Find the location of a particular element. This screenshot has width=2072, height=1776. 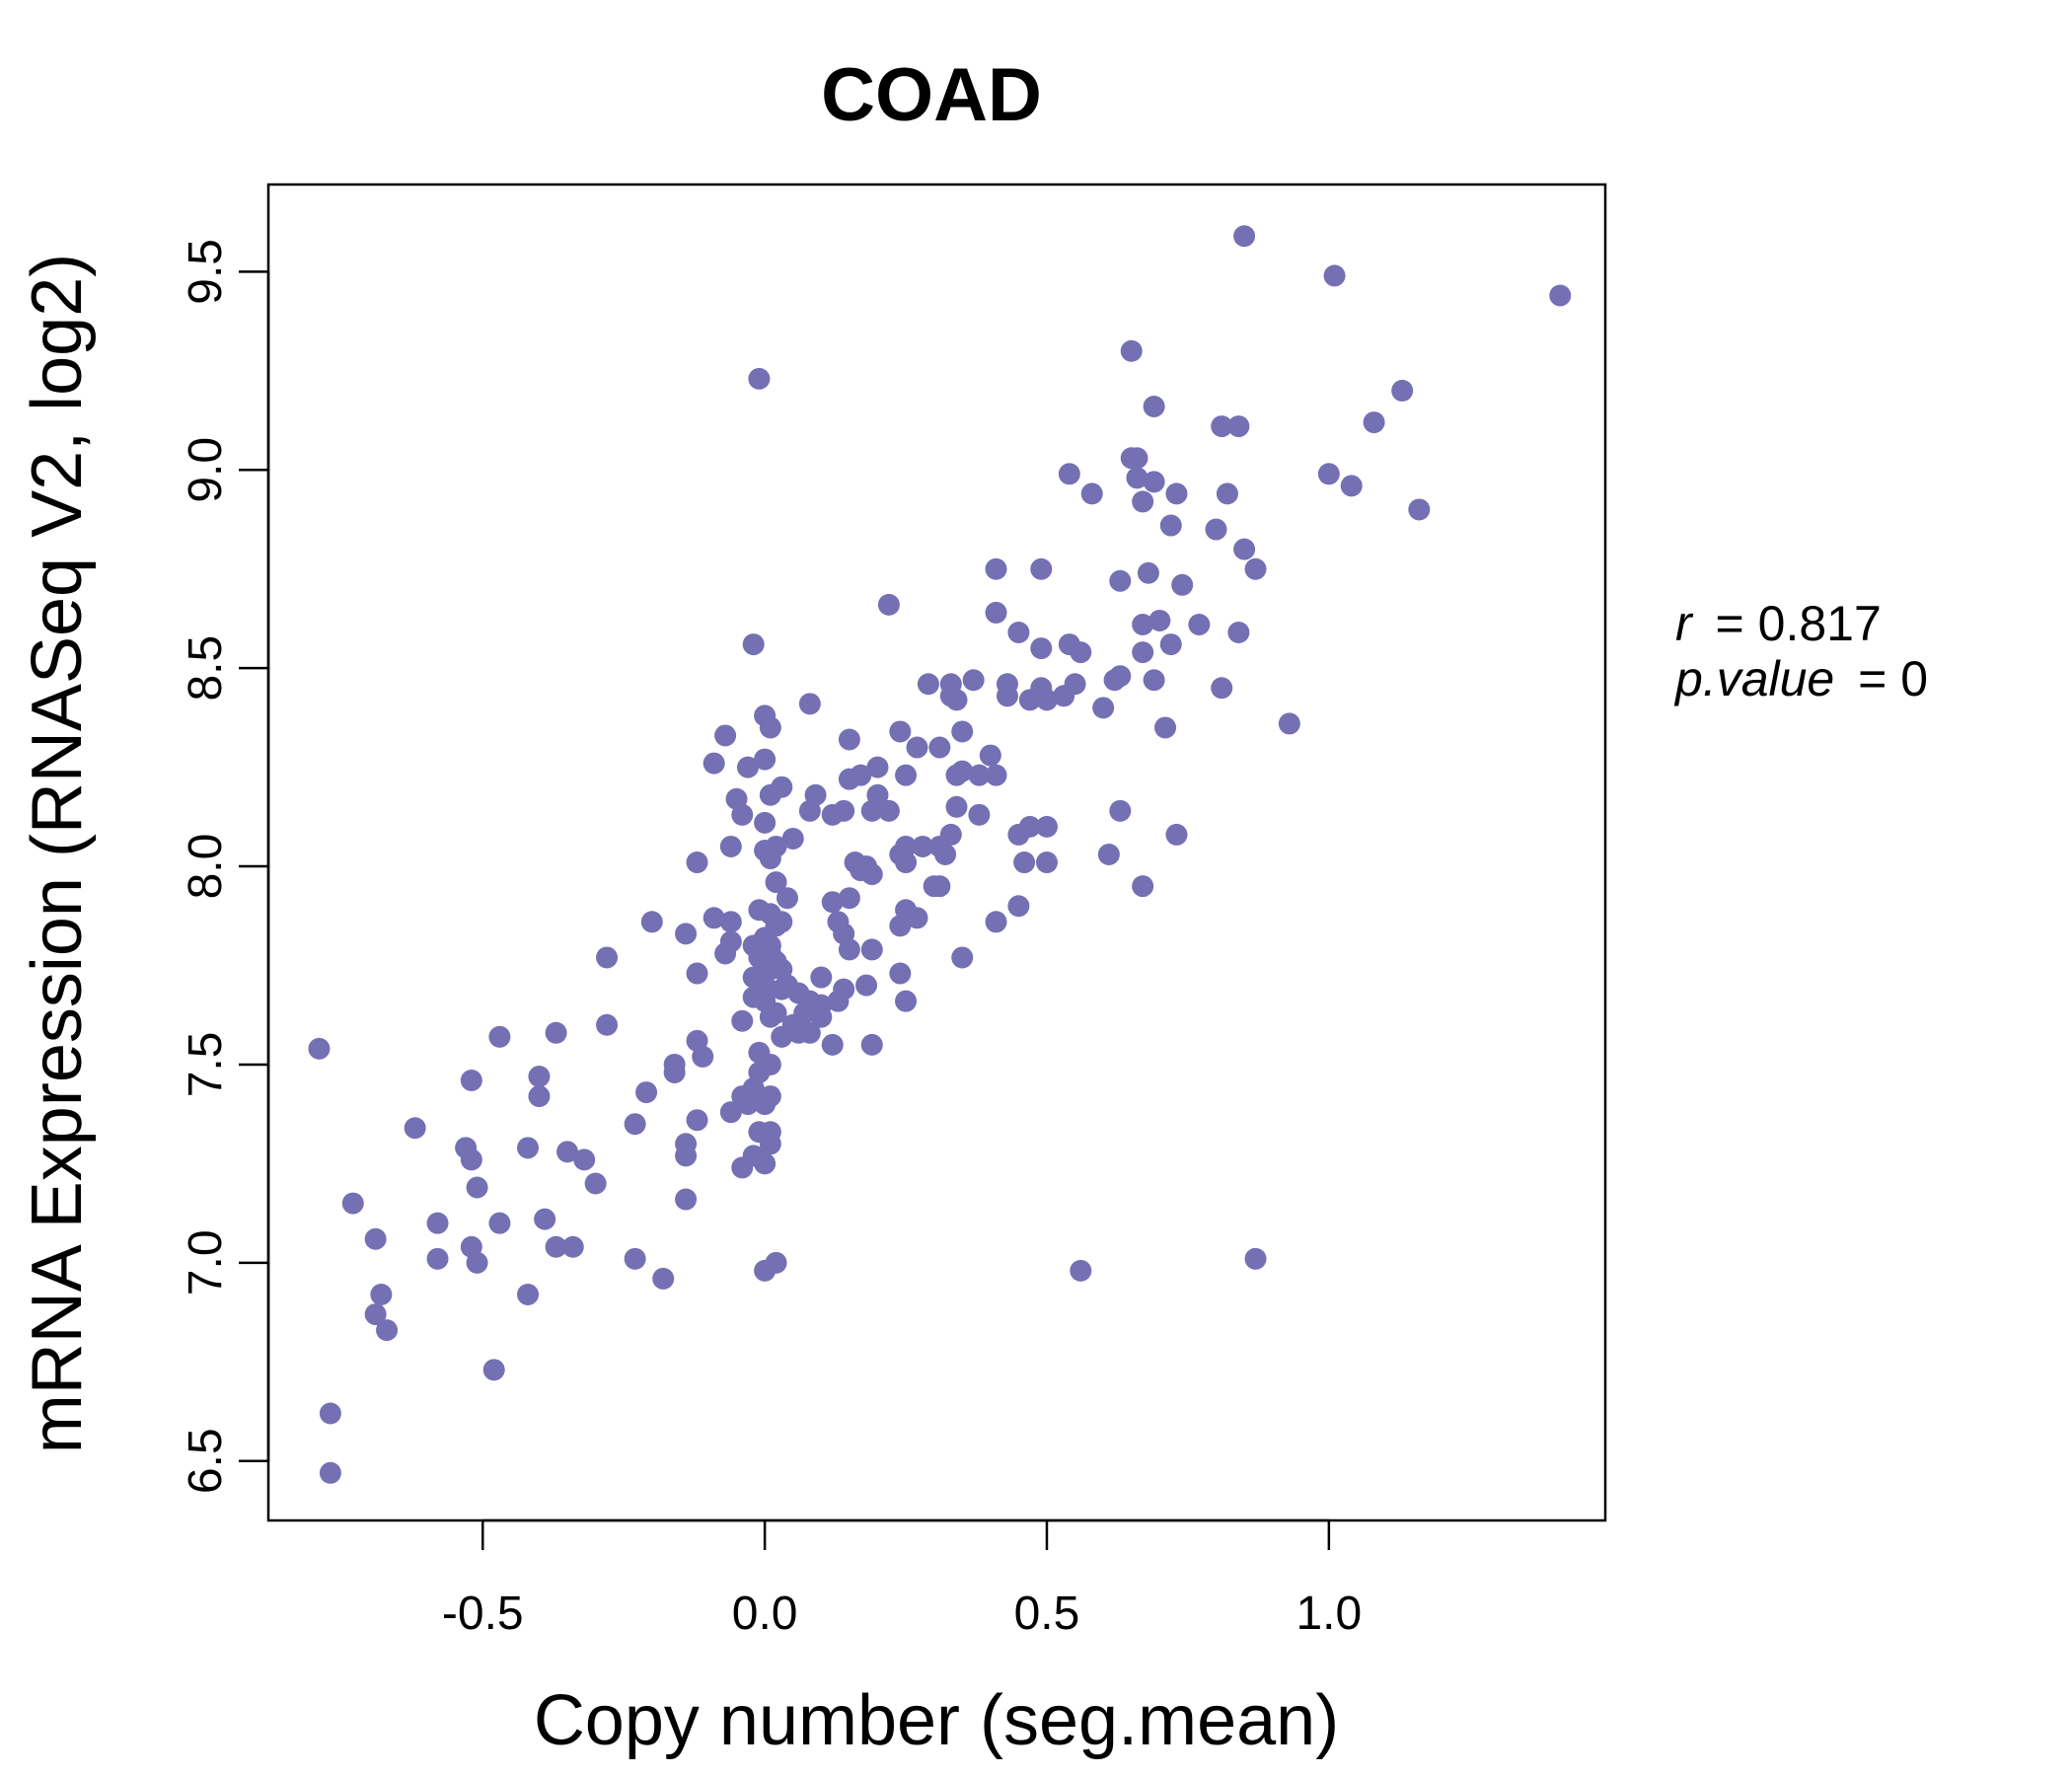

chart-title: COAD is located at coordinates (932, 95).